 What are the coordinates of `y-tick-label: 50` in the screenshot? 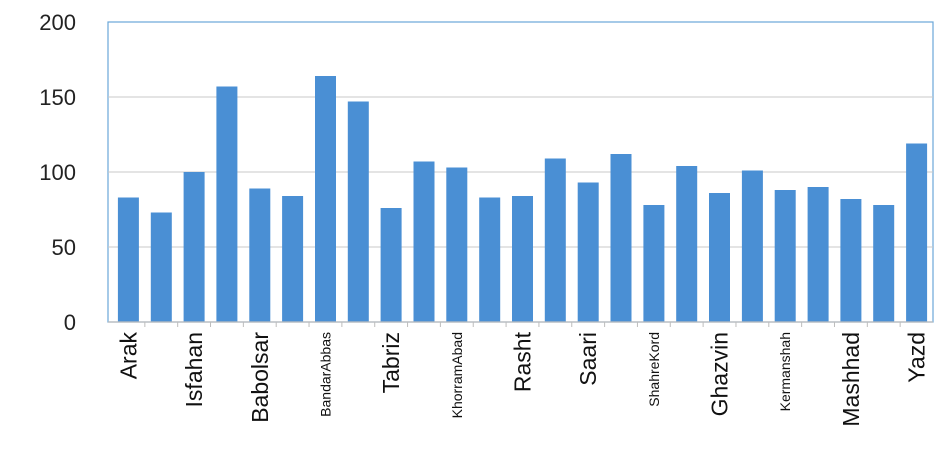 It's located at (64, 247).